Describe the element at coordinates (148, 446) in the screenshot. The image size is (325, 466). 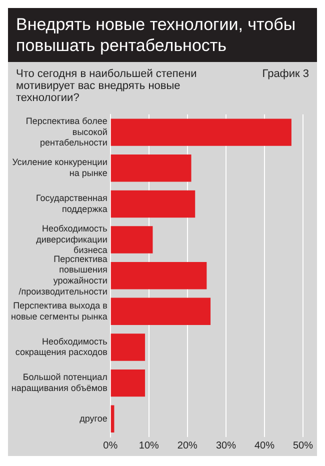
I see `x-tick-label: 10%` at that location.